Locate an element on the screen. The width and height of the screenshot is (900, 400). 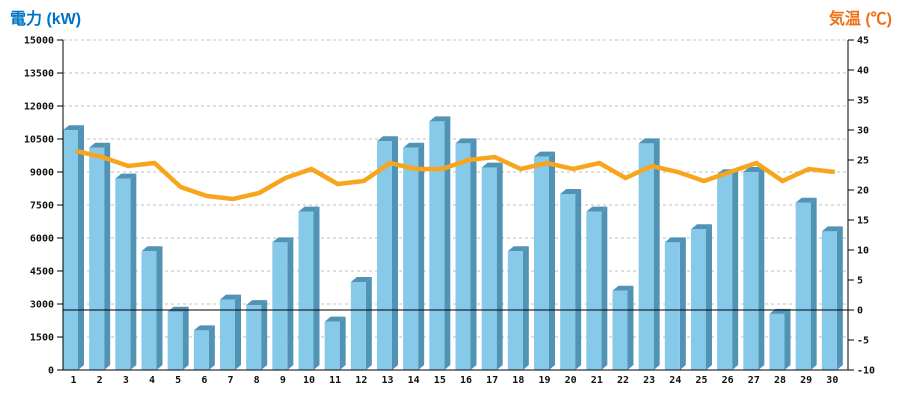
day-label: 7 is located at coordinates (230, 380).